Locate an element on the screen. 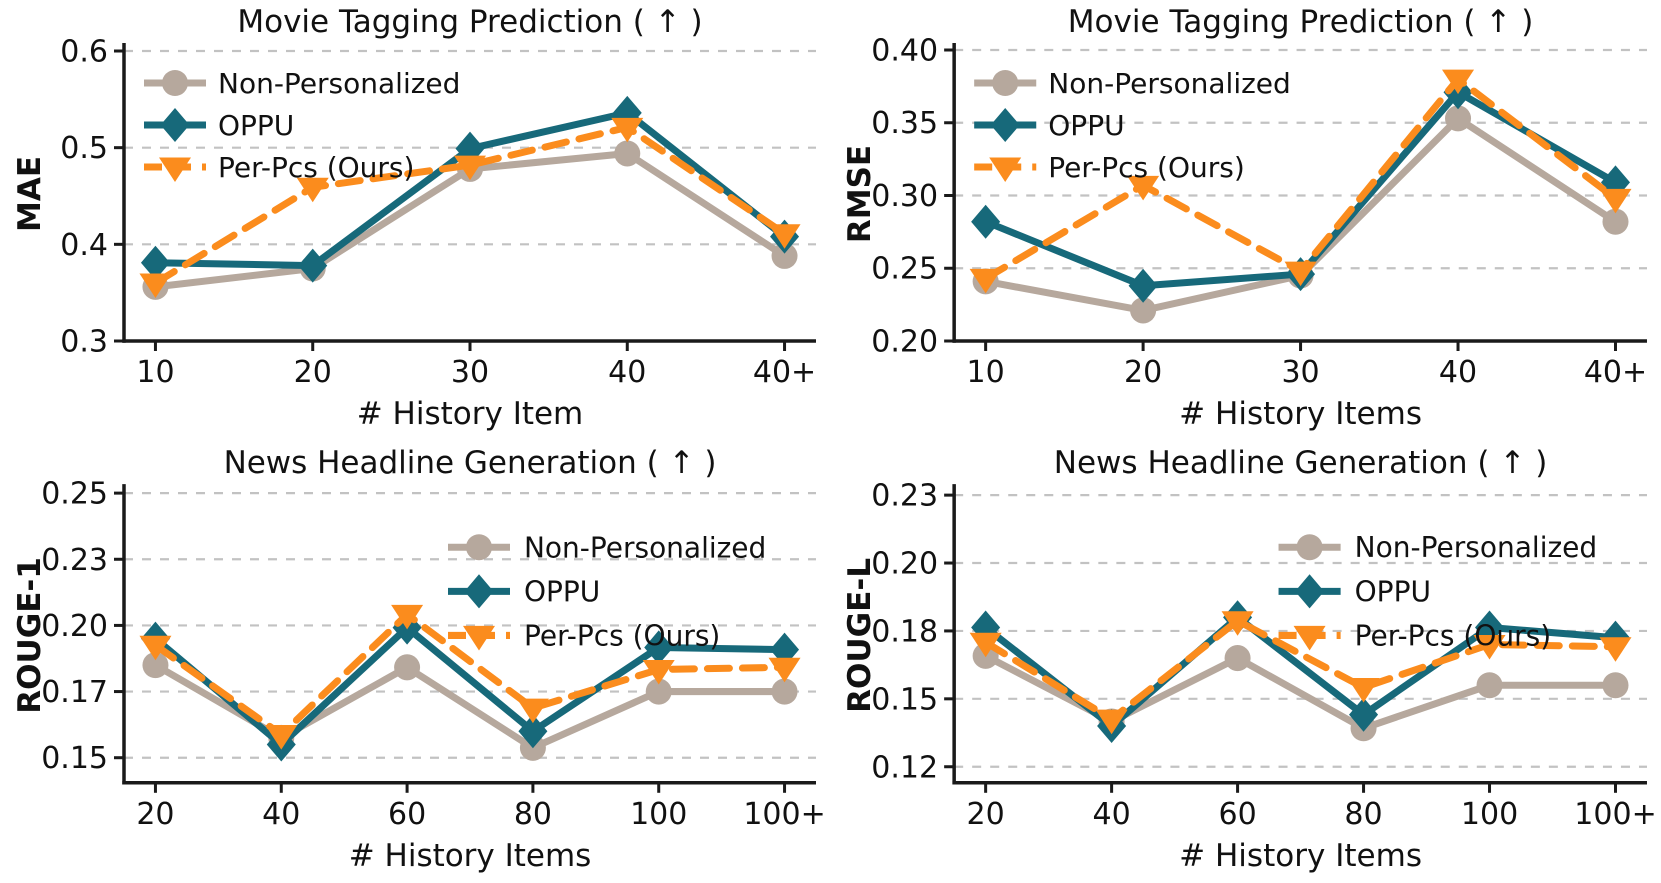 Image resolution: width=1661 pixels, height=883 pixels. y-tick-label-3: 0.20 is located at coordinates (904, 564).